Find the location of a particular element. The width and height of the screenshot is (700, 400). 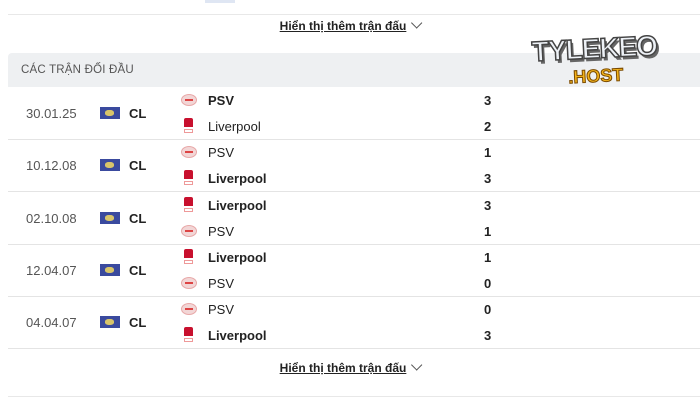

show-more-button-top: Hiển thị thêm trận đấu is located at coordinates (351, 25).